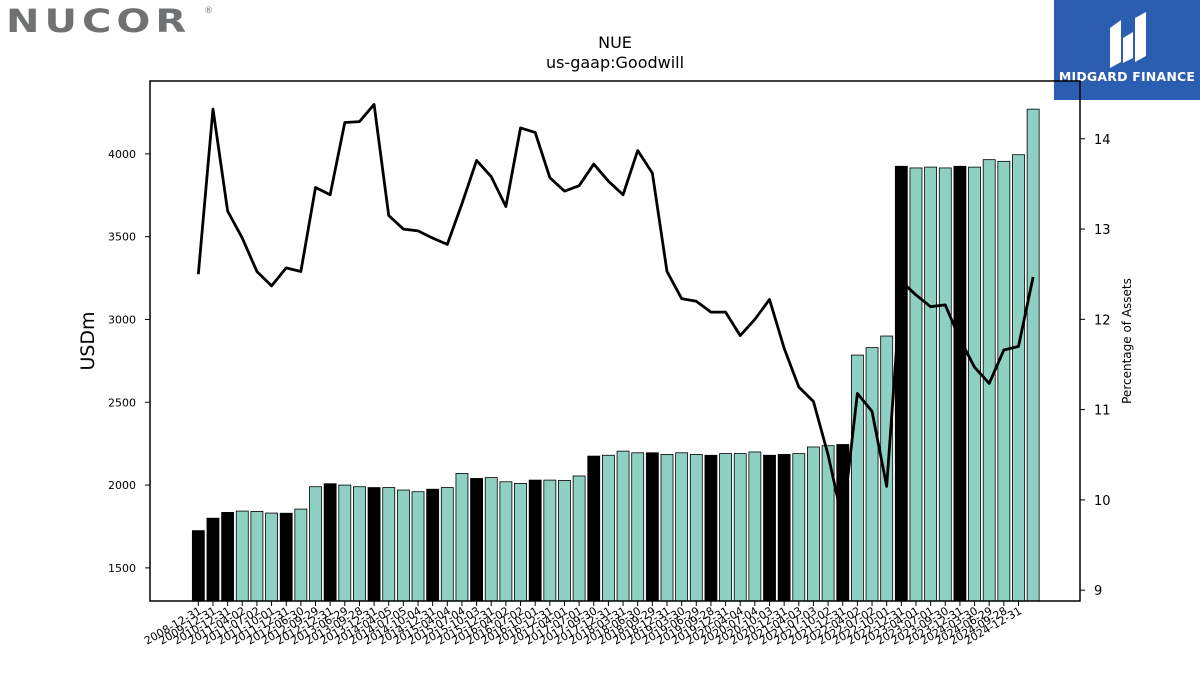 Image resolution: width=1200 pixels, height=675 pixels. What do you see at coordinates (122, 237) in the screenshot?
I see `y-tick-label: 3500` at bounding box center [122, 237].